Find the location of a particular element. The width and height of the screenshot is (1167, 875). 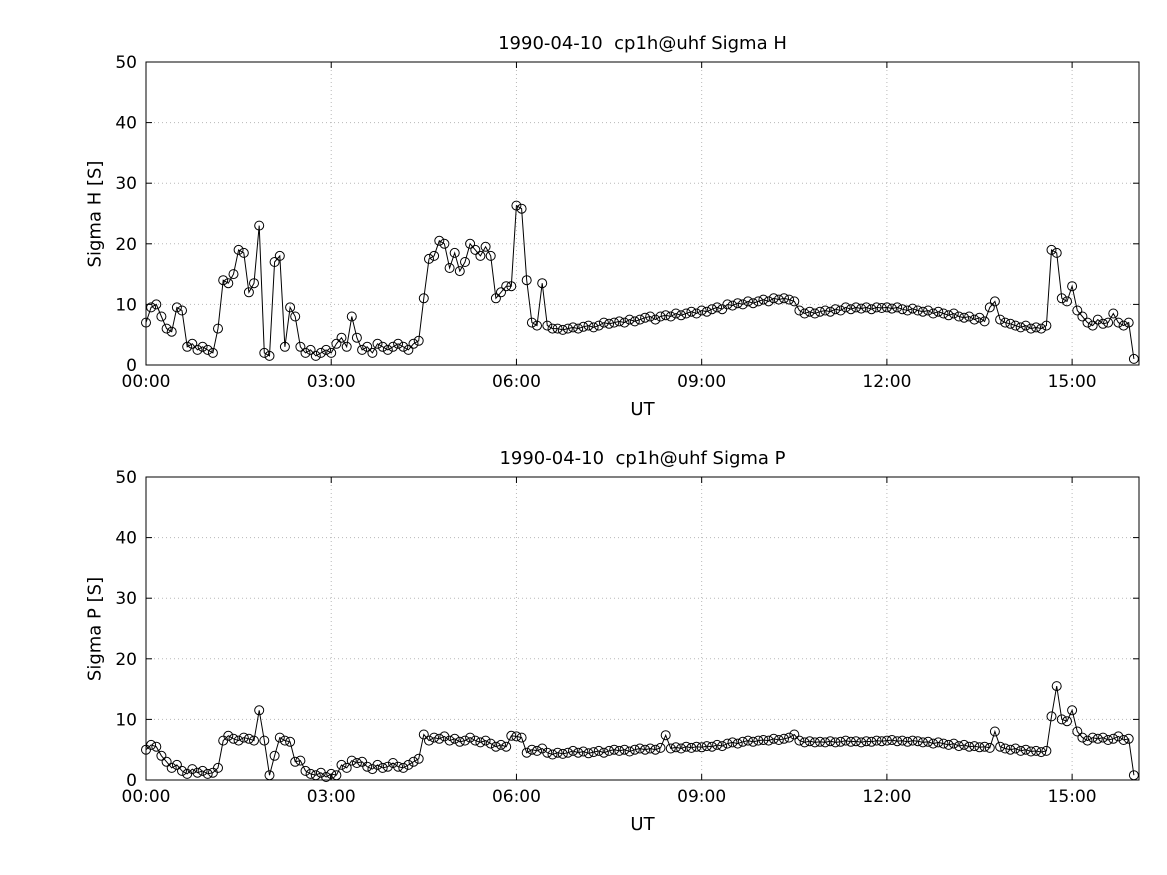

sigma-p-y-tick-label: 30 is located at coordinates (126, 599).